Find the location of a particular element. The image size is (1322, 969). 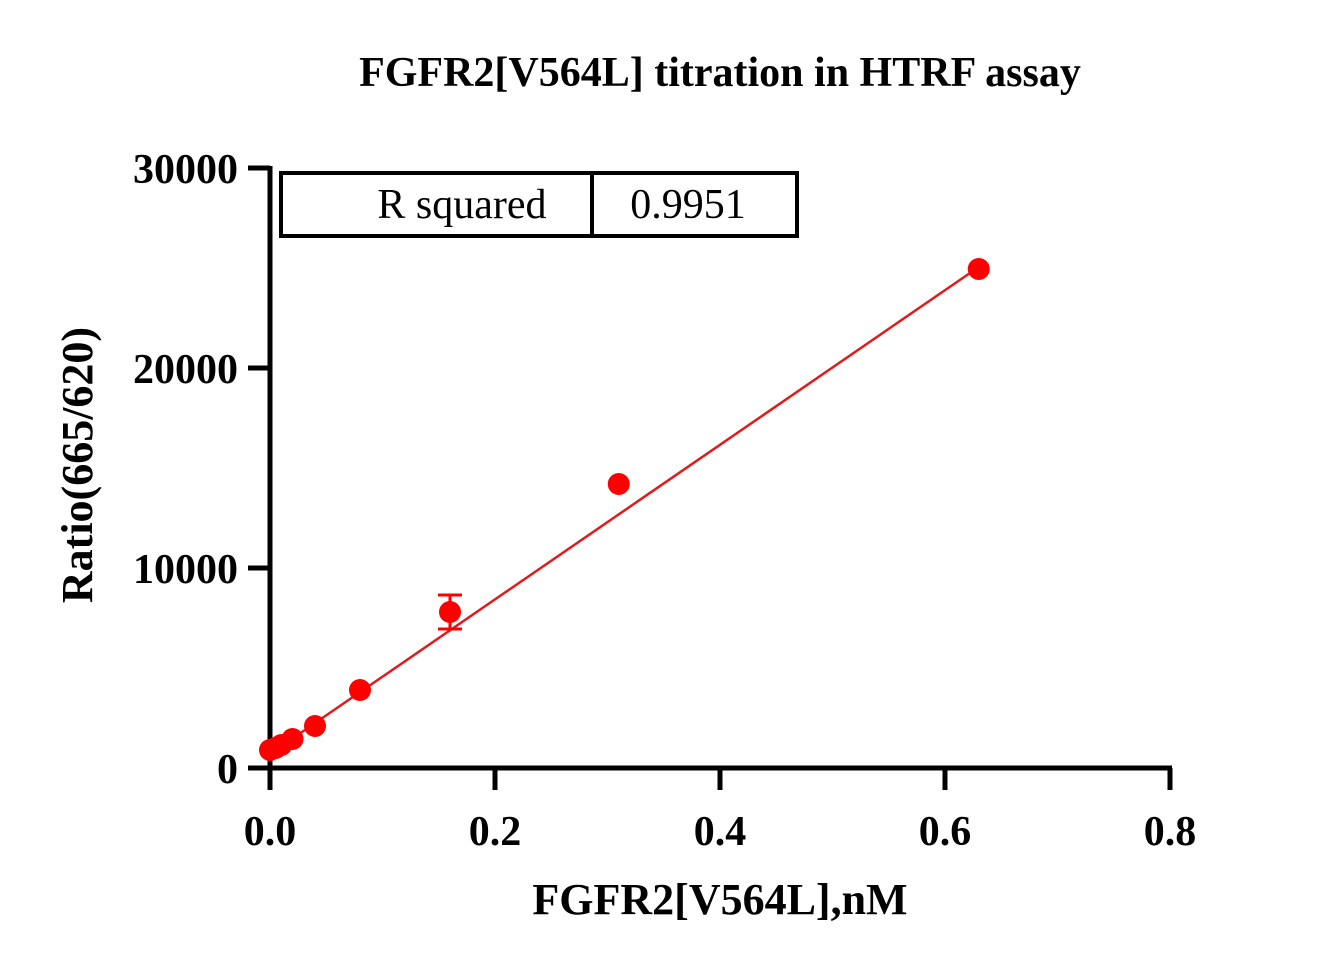

y-ticks: 0 10000 20000 30000 is located at coordinates (201, 470).